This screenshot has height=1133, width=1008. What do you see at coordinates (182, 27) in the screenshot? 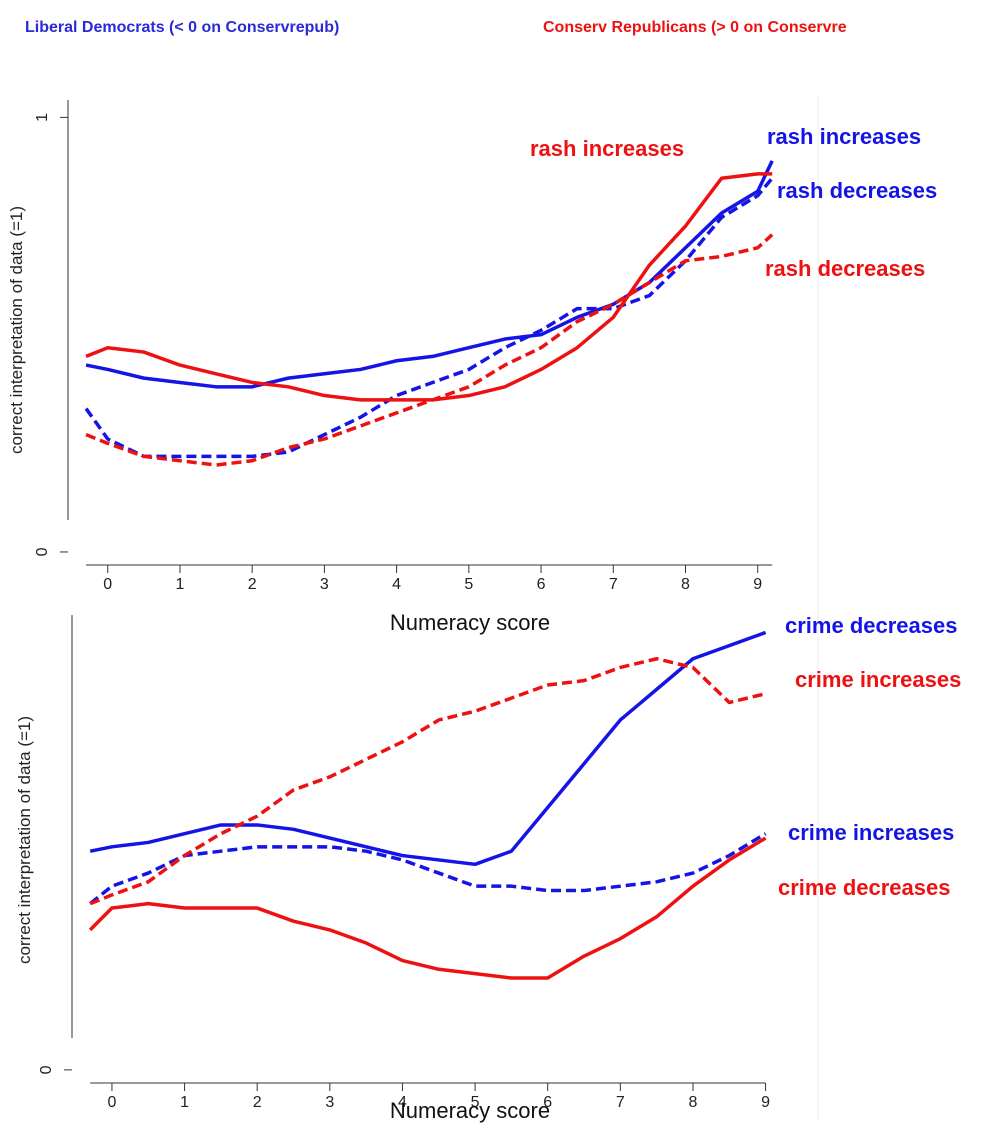
I see `header-left: Liberal Democrats (< 0 on Conservrepub)` at bounding box center [182, 27].